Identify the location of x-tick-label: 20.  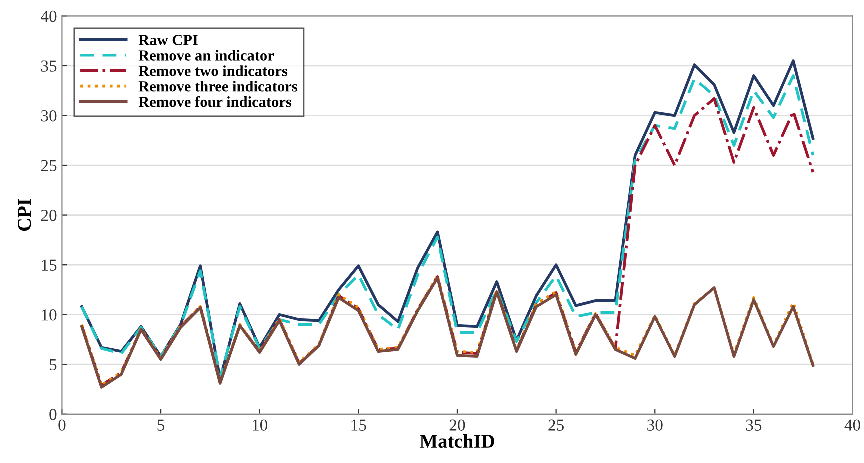
(458, 425).